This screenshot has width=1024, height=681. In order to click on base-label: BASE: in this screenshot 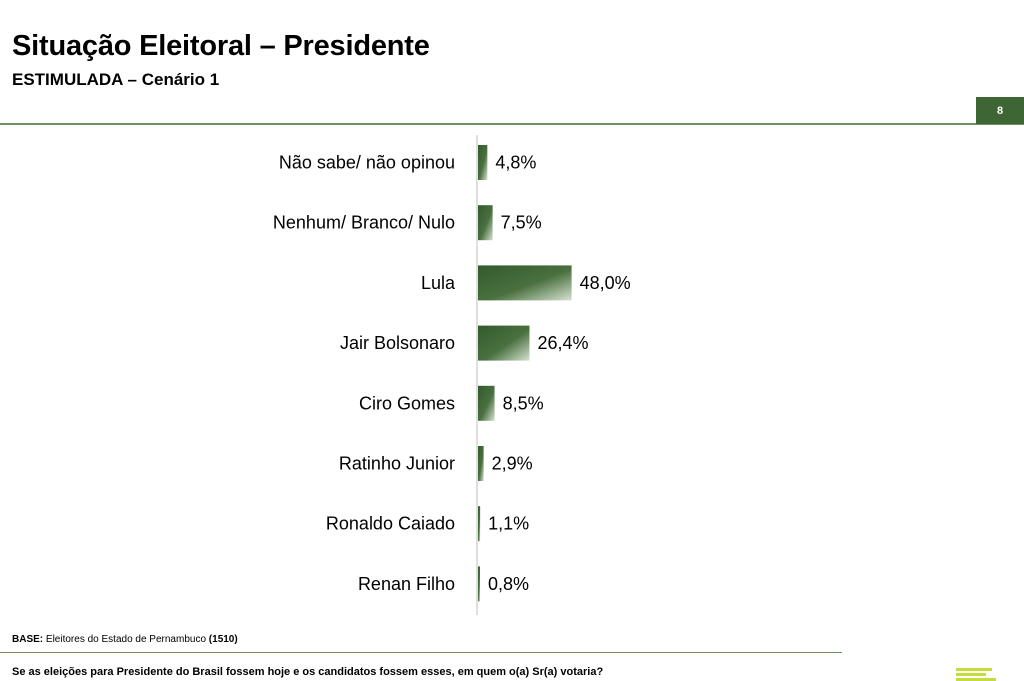, I will do `click(28, 639)`.